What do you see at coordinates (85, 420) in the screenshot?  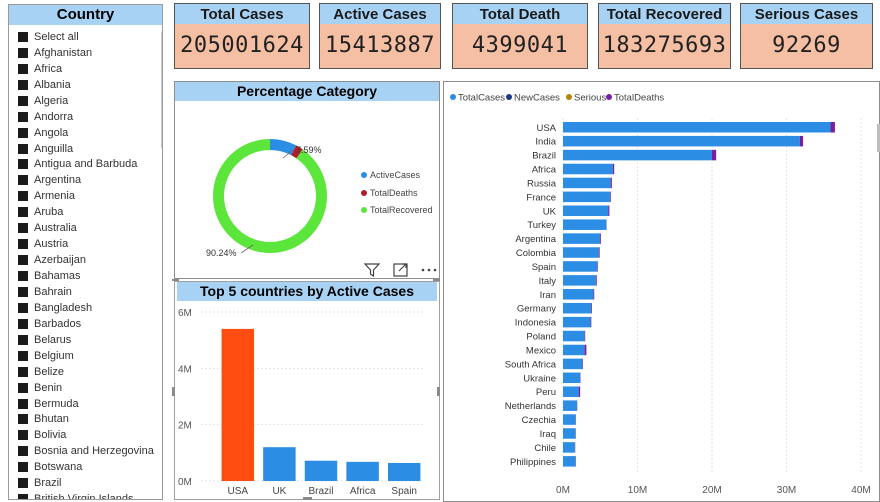 I see `slicer-item: Bhutan` at bounding box center [85, 420].